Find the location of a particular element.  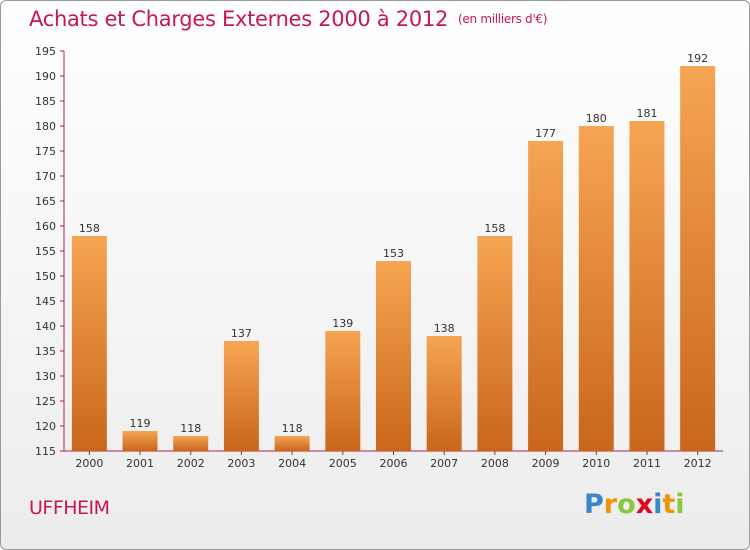

y-tick-label: 150 is located at coordinates (45, 276).